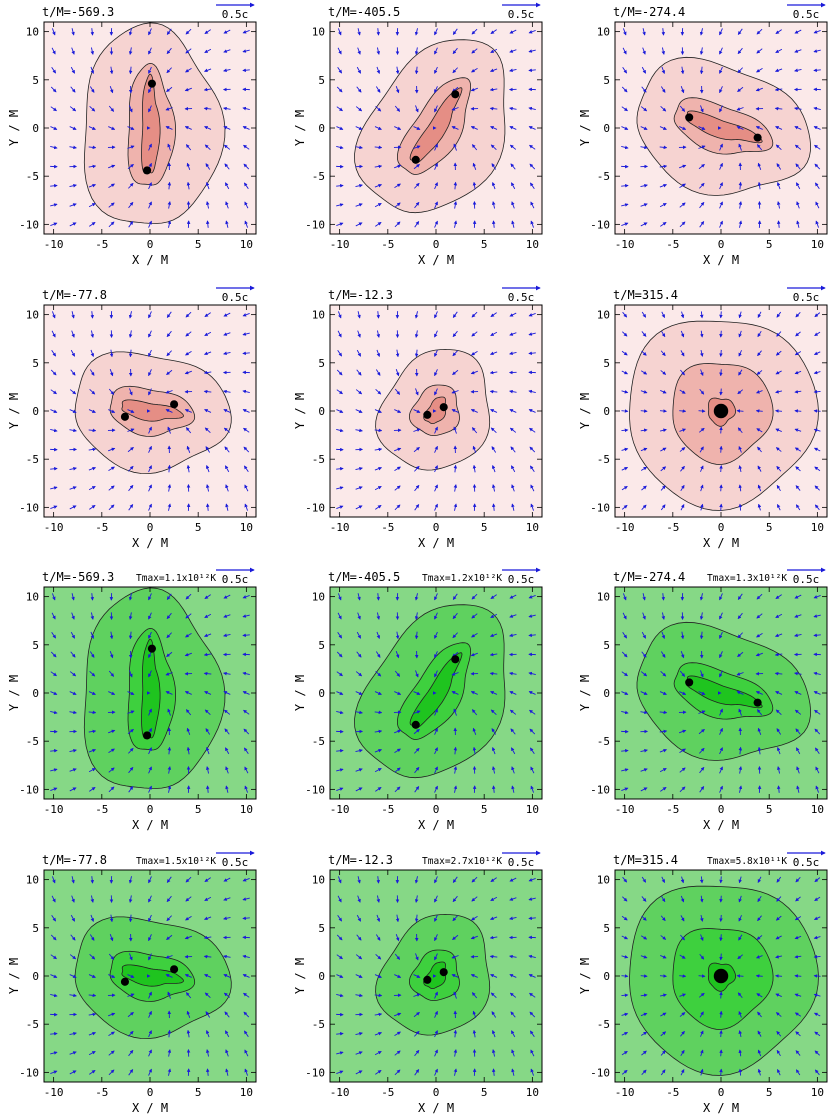 The height and width of the screenshot is (1119, 830). What do you see at coordinates (364, 577) in the screenshot?
I see `panel-title: t/M=-405.5` at bounding box center [364, 577].